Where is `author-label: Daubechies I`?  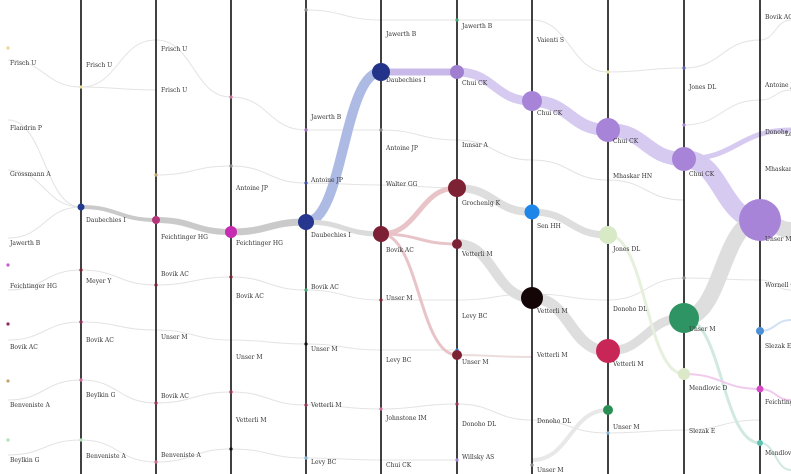 author-label: Daubechies I is located at coordinates (406, 80).